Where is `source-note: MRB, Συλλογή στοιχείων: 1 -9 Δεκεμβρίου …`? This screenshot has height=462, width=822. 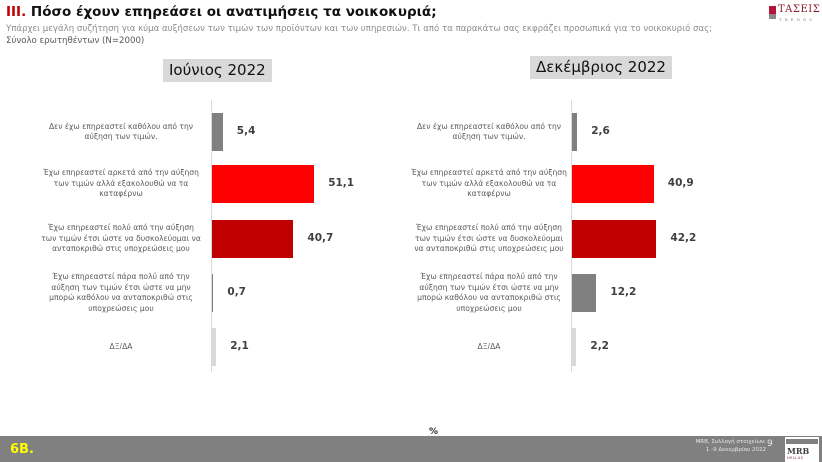
source-note: MRB, Συλλογή στοιχείων: 1 -9 Δεκεμβρίου … is located at coordinates (708, 446).